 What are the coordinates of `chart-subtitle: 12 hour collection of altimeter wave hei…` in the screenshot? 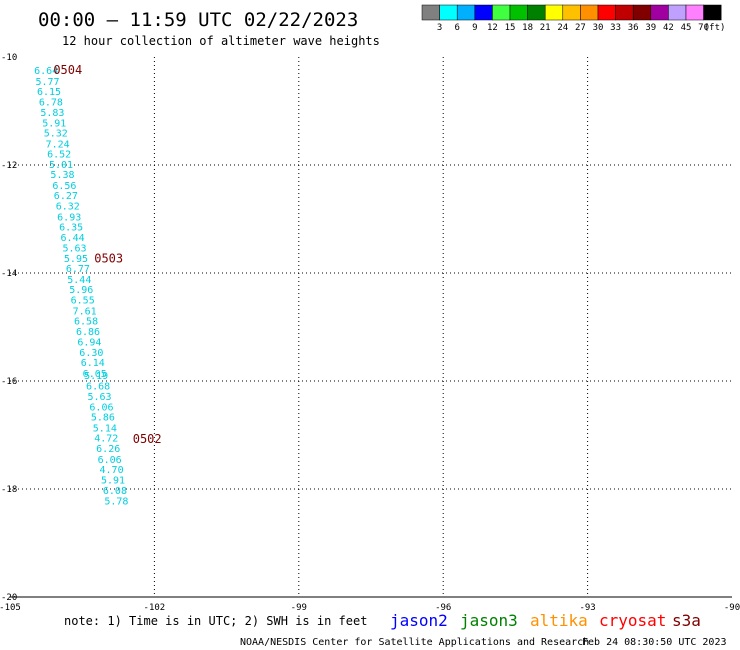 It's located at (221, 41).